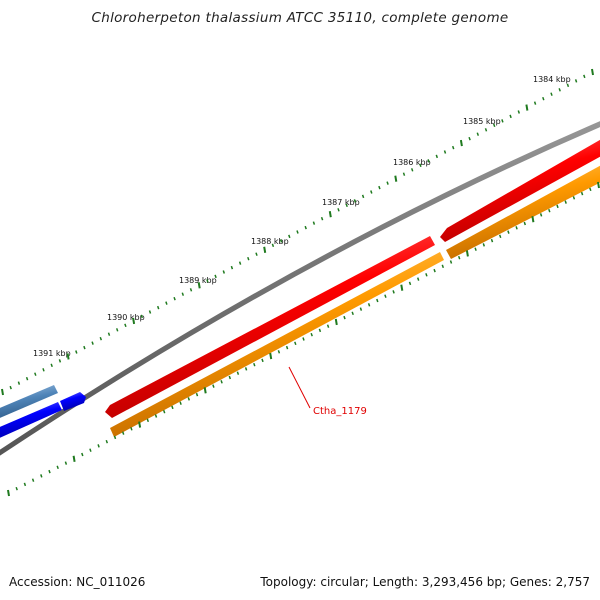 The height and width of the screenshot is (600, 600). Describe the element at coordinates (126, 317) in the screenshot. I see `ruler-label-1390: 1390 kbp` at that location.